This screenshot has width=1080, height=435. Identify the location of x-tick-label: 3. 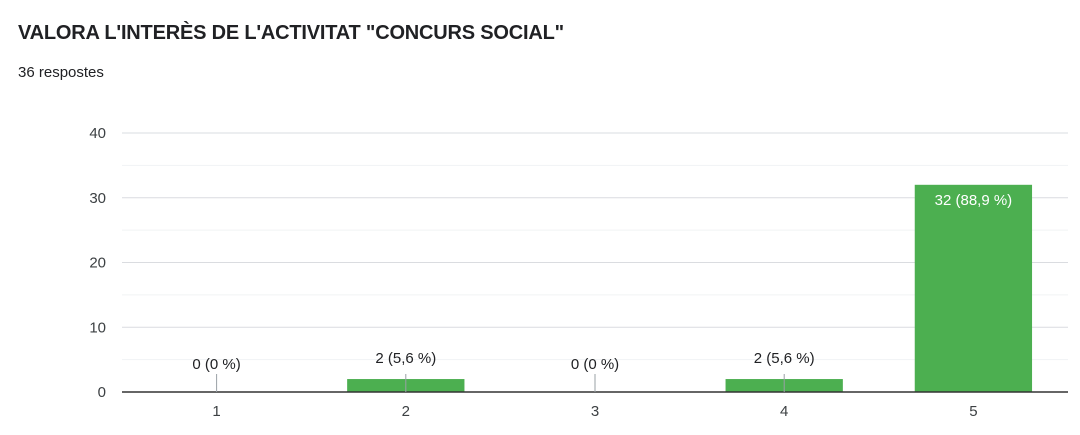
(595, 411).